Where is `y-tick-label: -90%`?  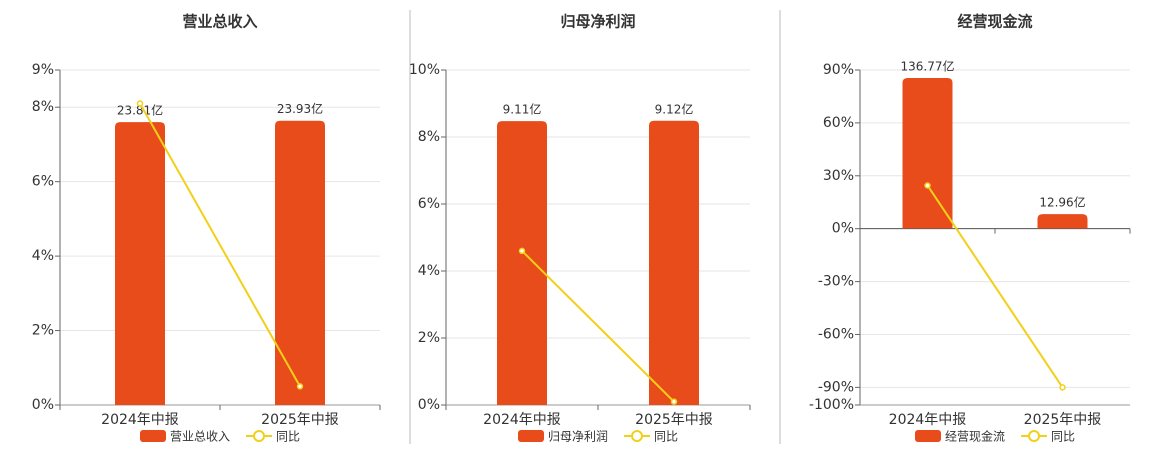 y-tick-label: -90% is located at coordinates (836, 387).